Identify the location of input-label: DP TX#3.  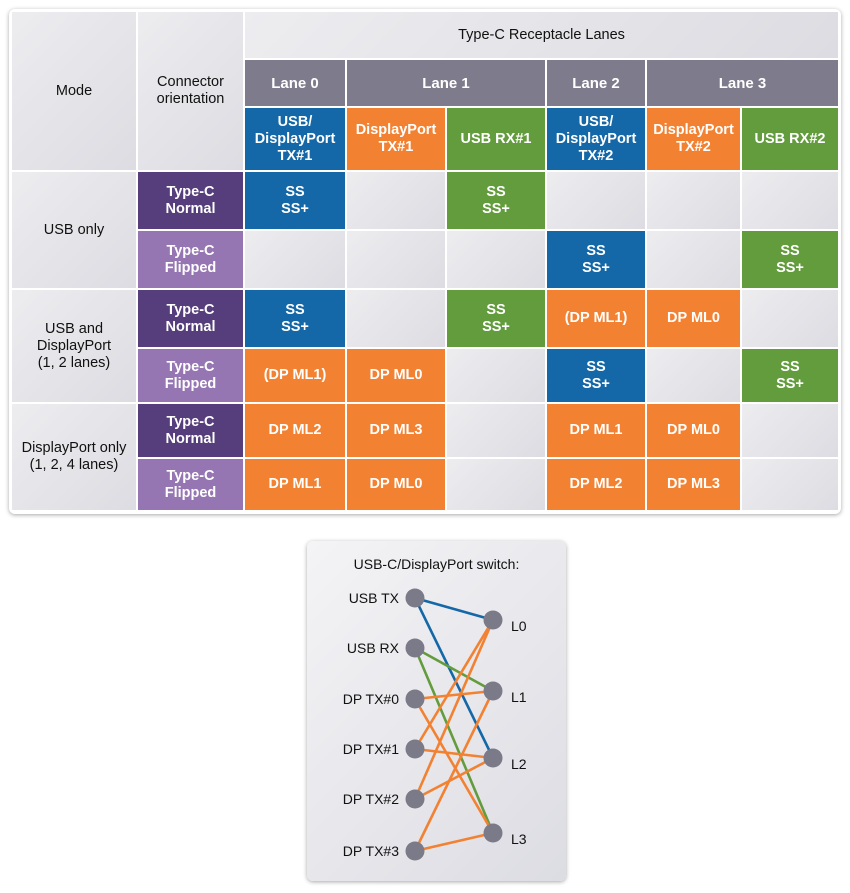
(370, 851).